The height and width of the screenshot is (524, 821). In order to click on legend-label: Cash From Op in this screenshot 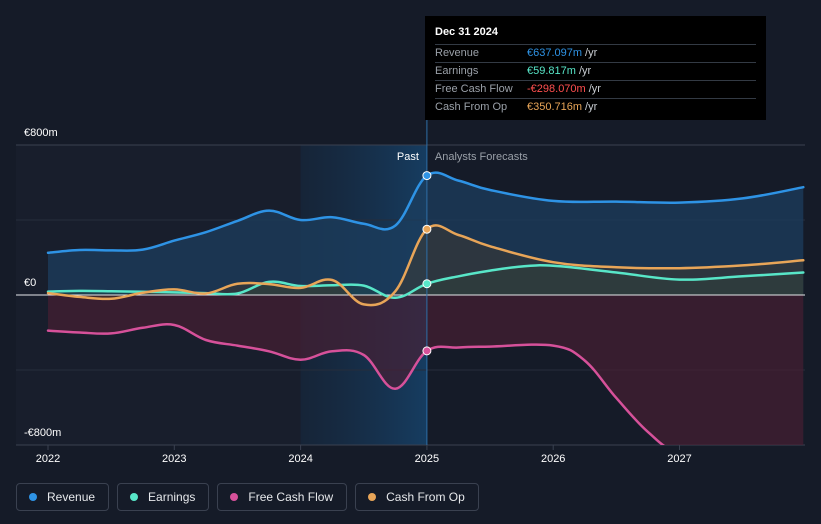, I will do `click(425, 497)`.